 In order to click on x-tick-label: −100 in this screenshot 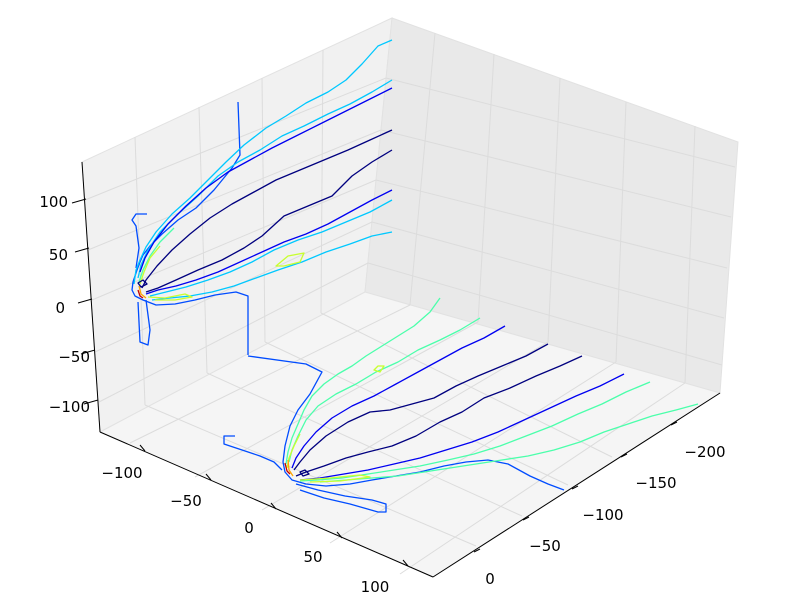, I will do `click(602, 515)`.